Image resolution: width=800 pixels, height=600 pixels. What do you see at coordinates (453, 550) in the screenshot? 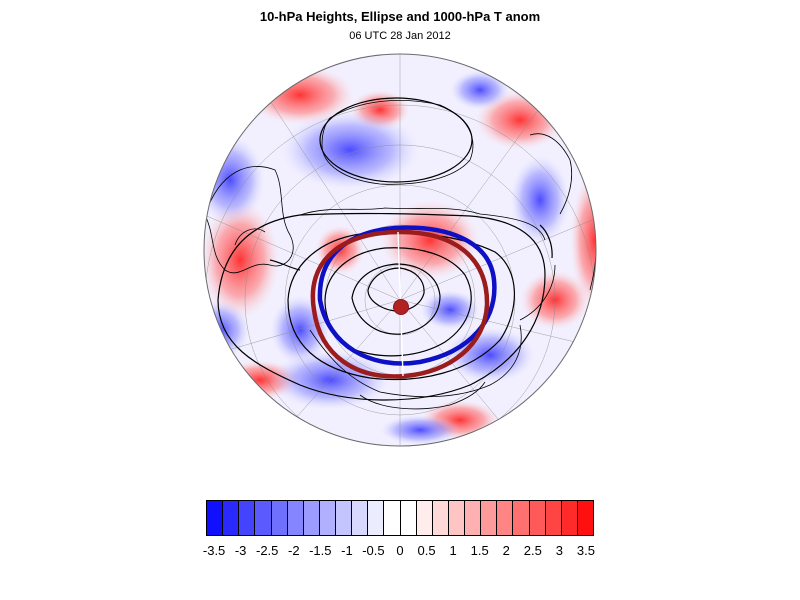
I see `colorbar-tick-label: 1` at bounding box center [453, 550].